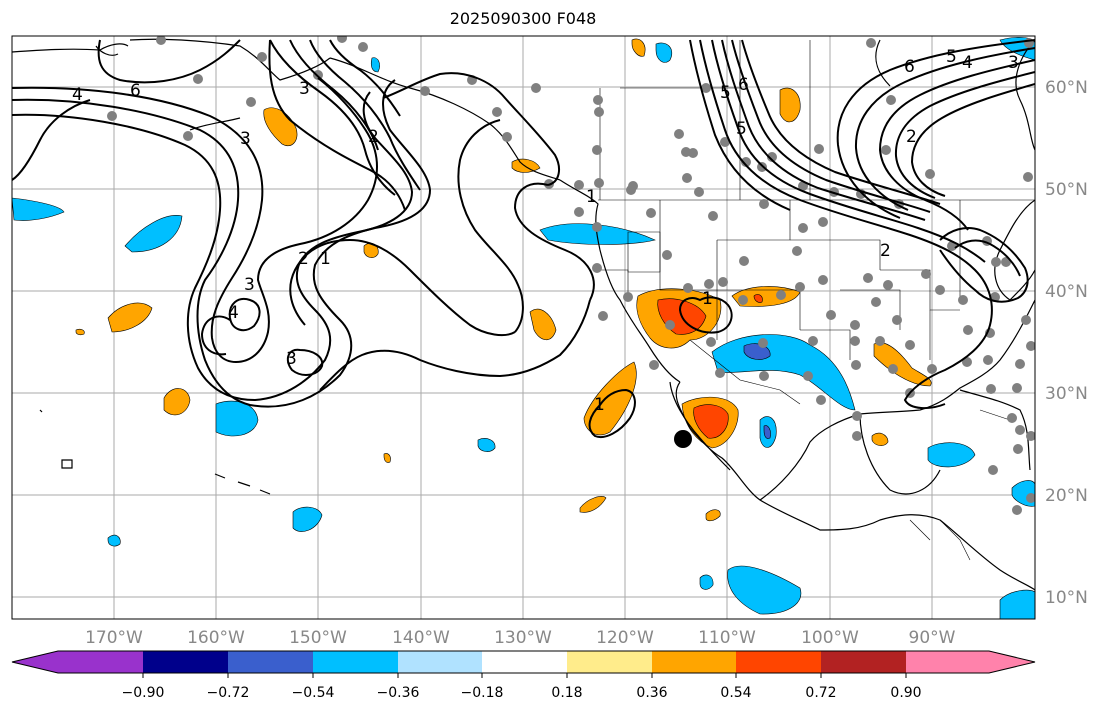  Describe the element at coordinates (318, 638) in the screenshot. I see `lon-label: 150°W` at that location.